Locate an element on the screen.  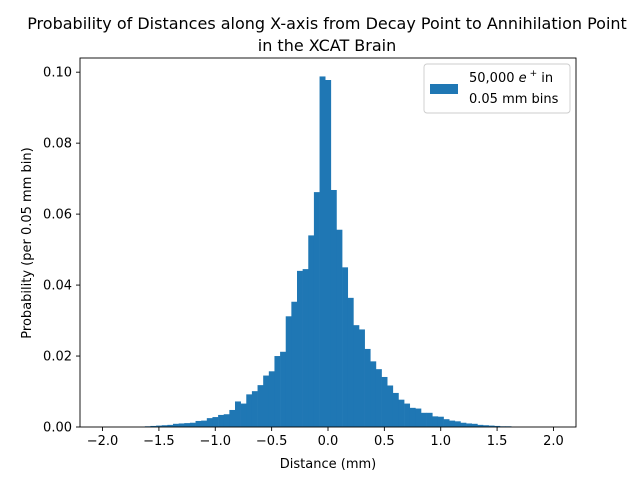
x-axis-ticks: −2.0 −1.5 −1.0 −0.5 0.0 0.5 1.0 1.5 2.0 is located at coordinates (325, 438).